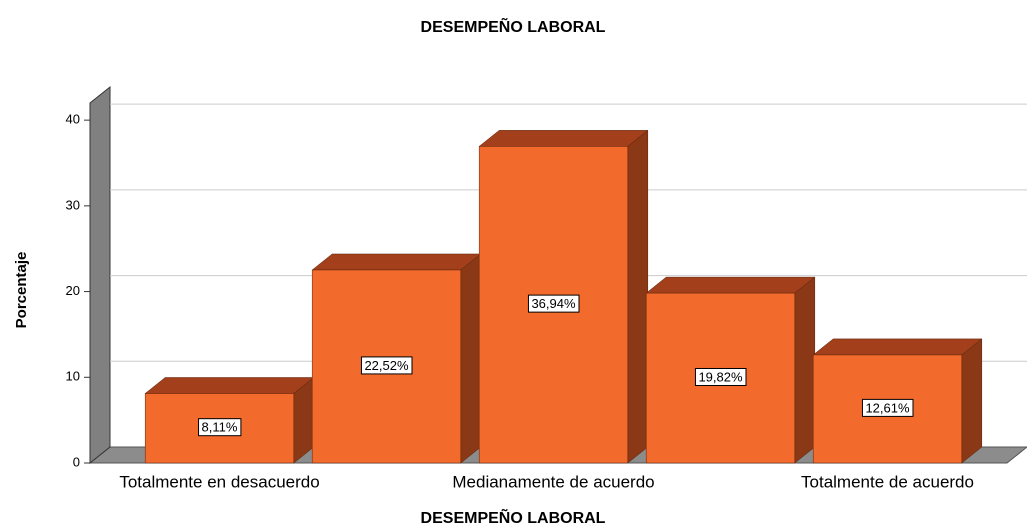 The image size is (1027, 527). Describe the element at coordinates (553, 481) in the screenshot. I see `x-tick-label: Medianamente de acuerdo` at that location.